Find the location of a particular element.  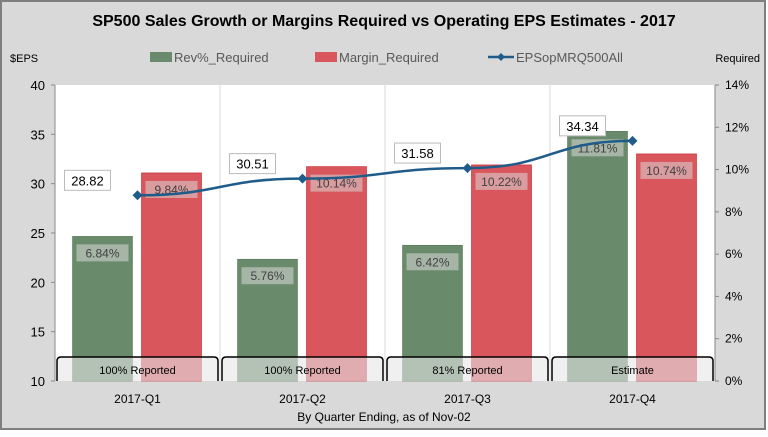

bar-data-label: 6.84% is located at coordinates (102, 253).